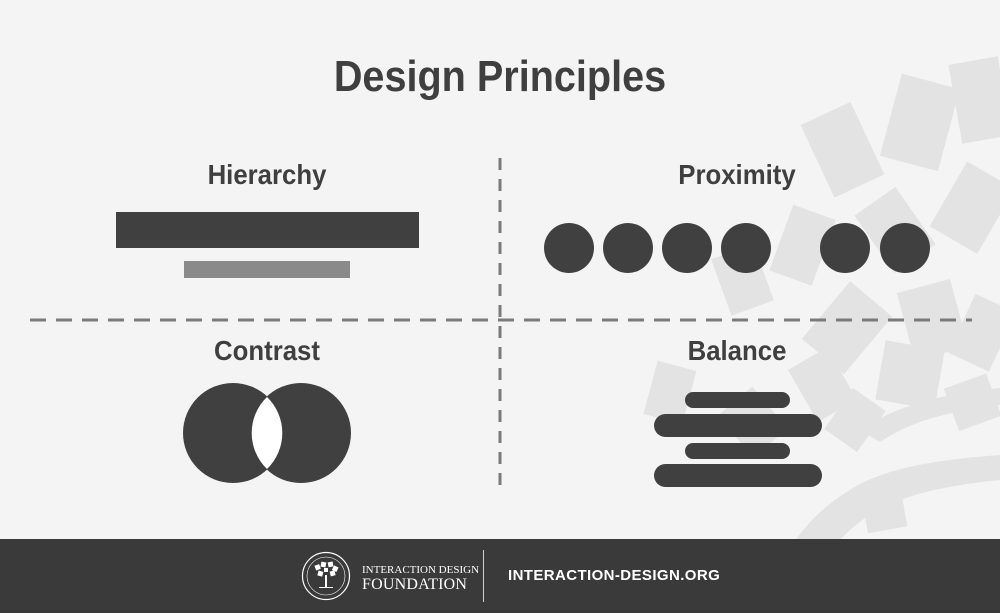  I want to click on proximity-label: Proximity, so click(737, 174).